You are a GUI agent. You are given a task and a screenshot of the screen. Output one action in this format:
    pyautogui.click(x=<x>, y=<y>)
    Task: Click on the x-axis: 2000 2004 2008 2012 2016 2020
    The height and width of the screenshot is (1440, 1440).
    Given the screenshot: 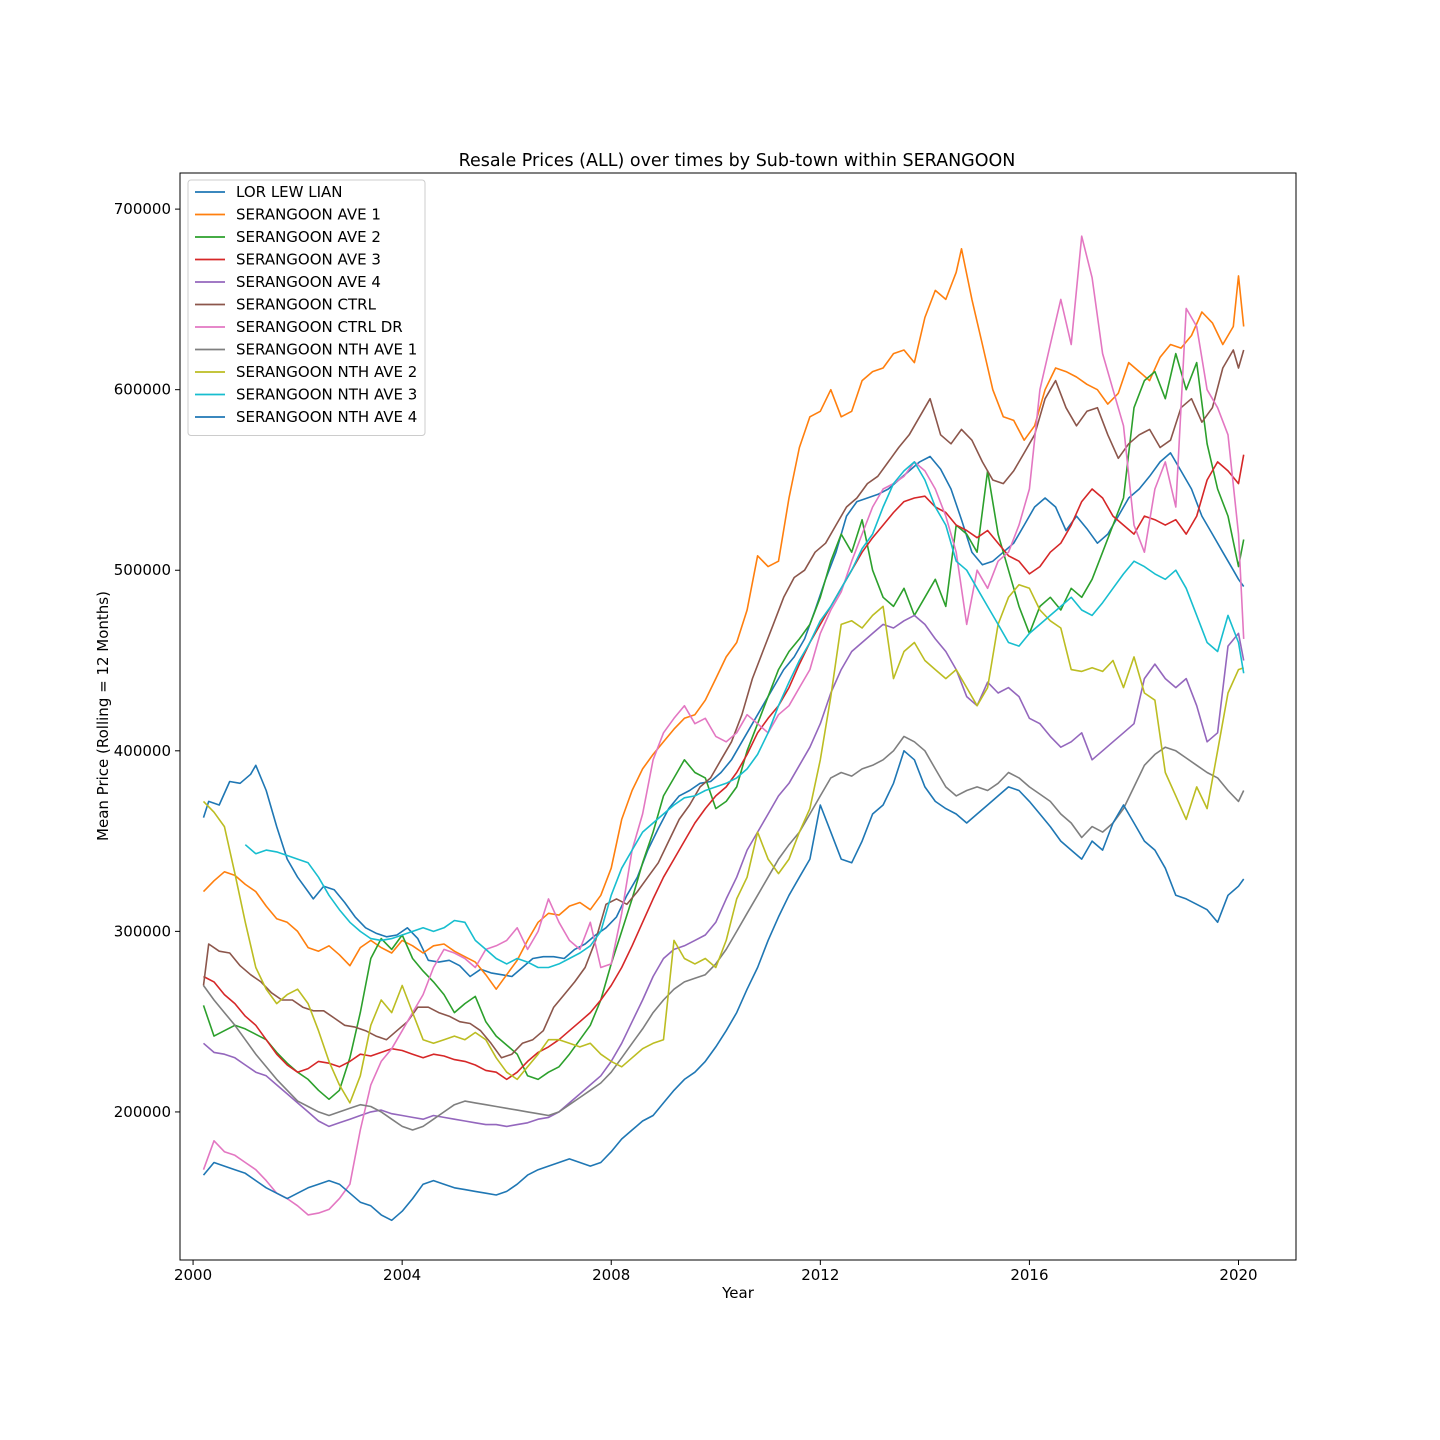 What is the action you would take?
    pyautogui.click(x=716, y=1272)
    